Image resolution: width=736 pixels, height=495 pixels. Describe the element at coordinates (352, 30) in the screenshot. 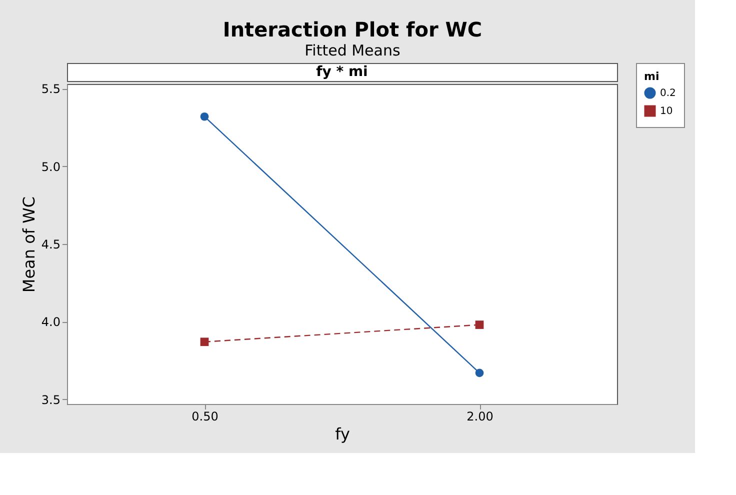

I see `chart-title: Interaction Plot for WC` at that location.